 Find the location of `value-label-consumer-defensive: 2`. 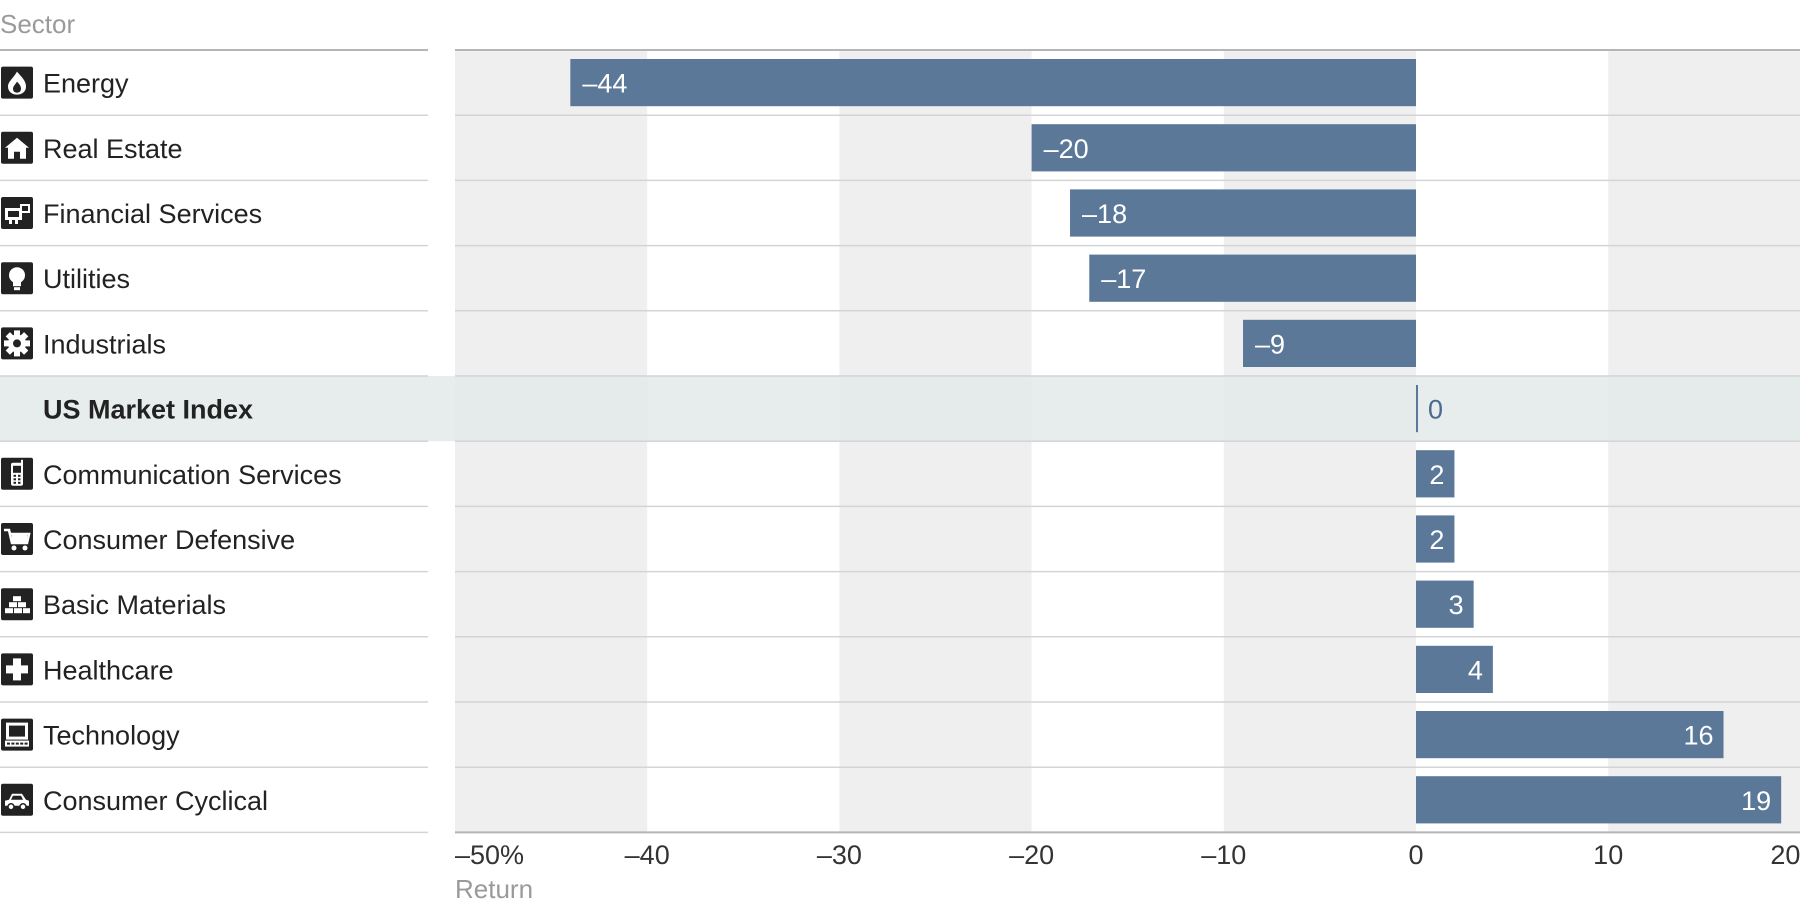

value-label-consumer-defensive: 2 is located at coordinates (1436, 540).